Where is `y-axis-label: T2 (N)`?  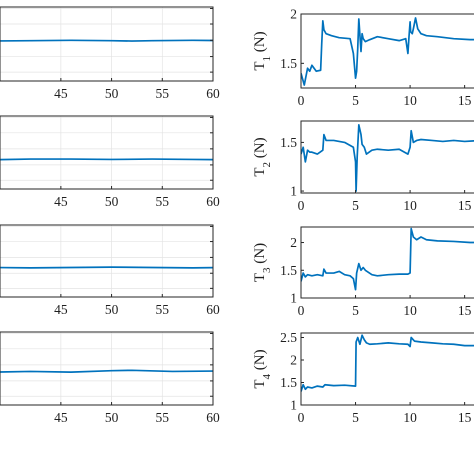
y-axis-label: T2 (N) is located at coordinates (262, 156).